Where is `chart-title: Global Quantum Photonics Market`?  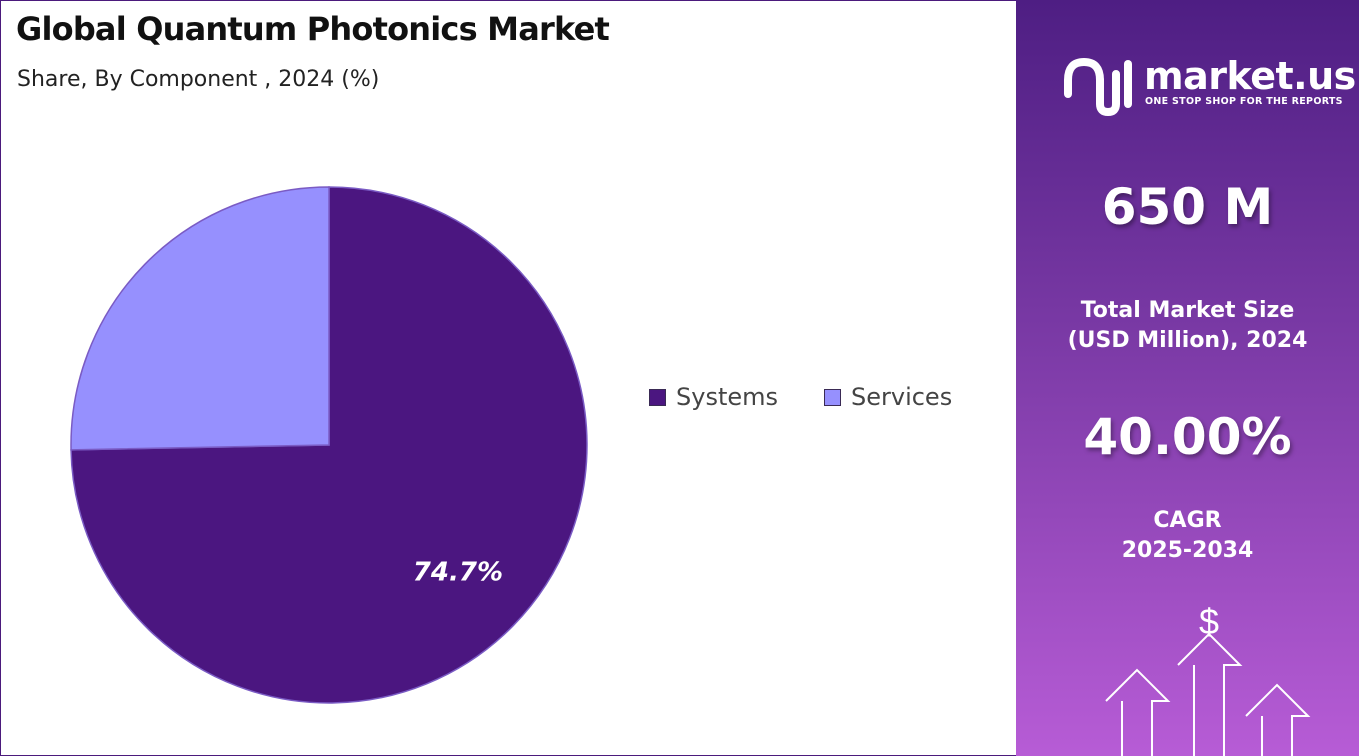
chart-title: Global Quantum Photonics Market is located at coordinates (313, 29).